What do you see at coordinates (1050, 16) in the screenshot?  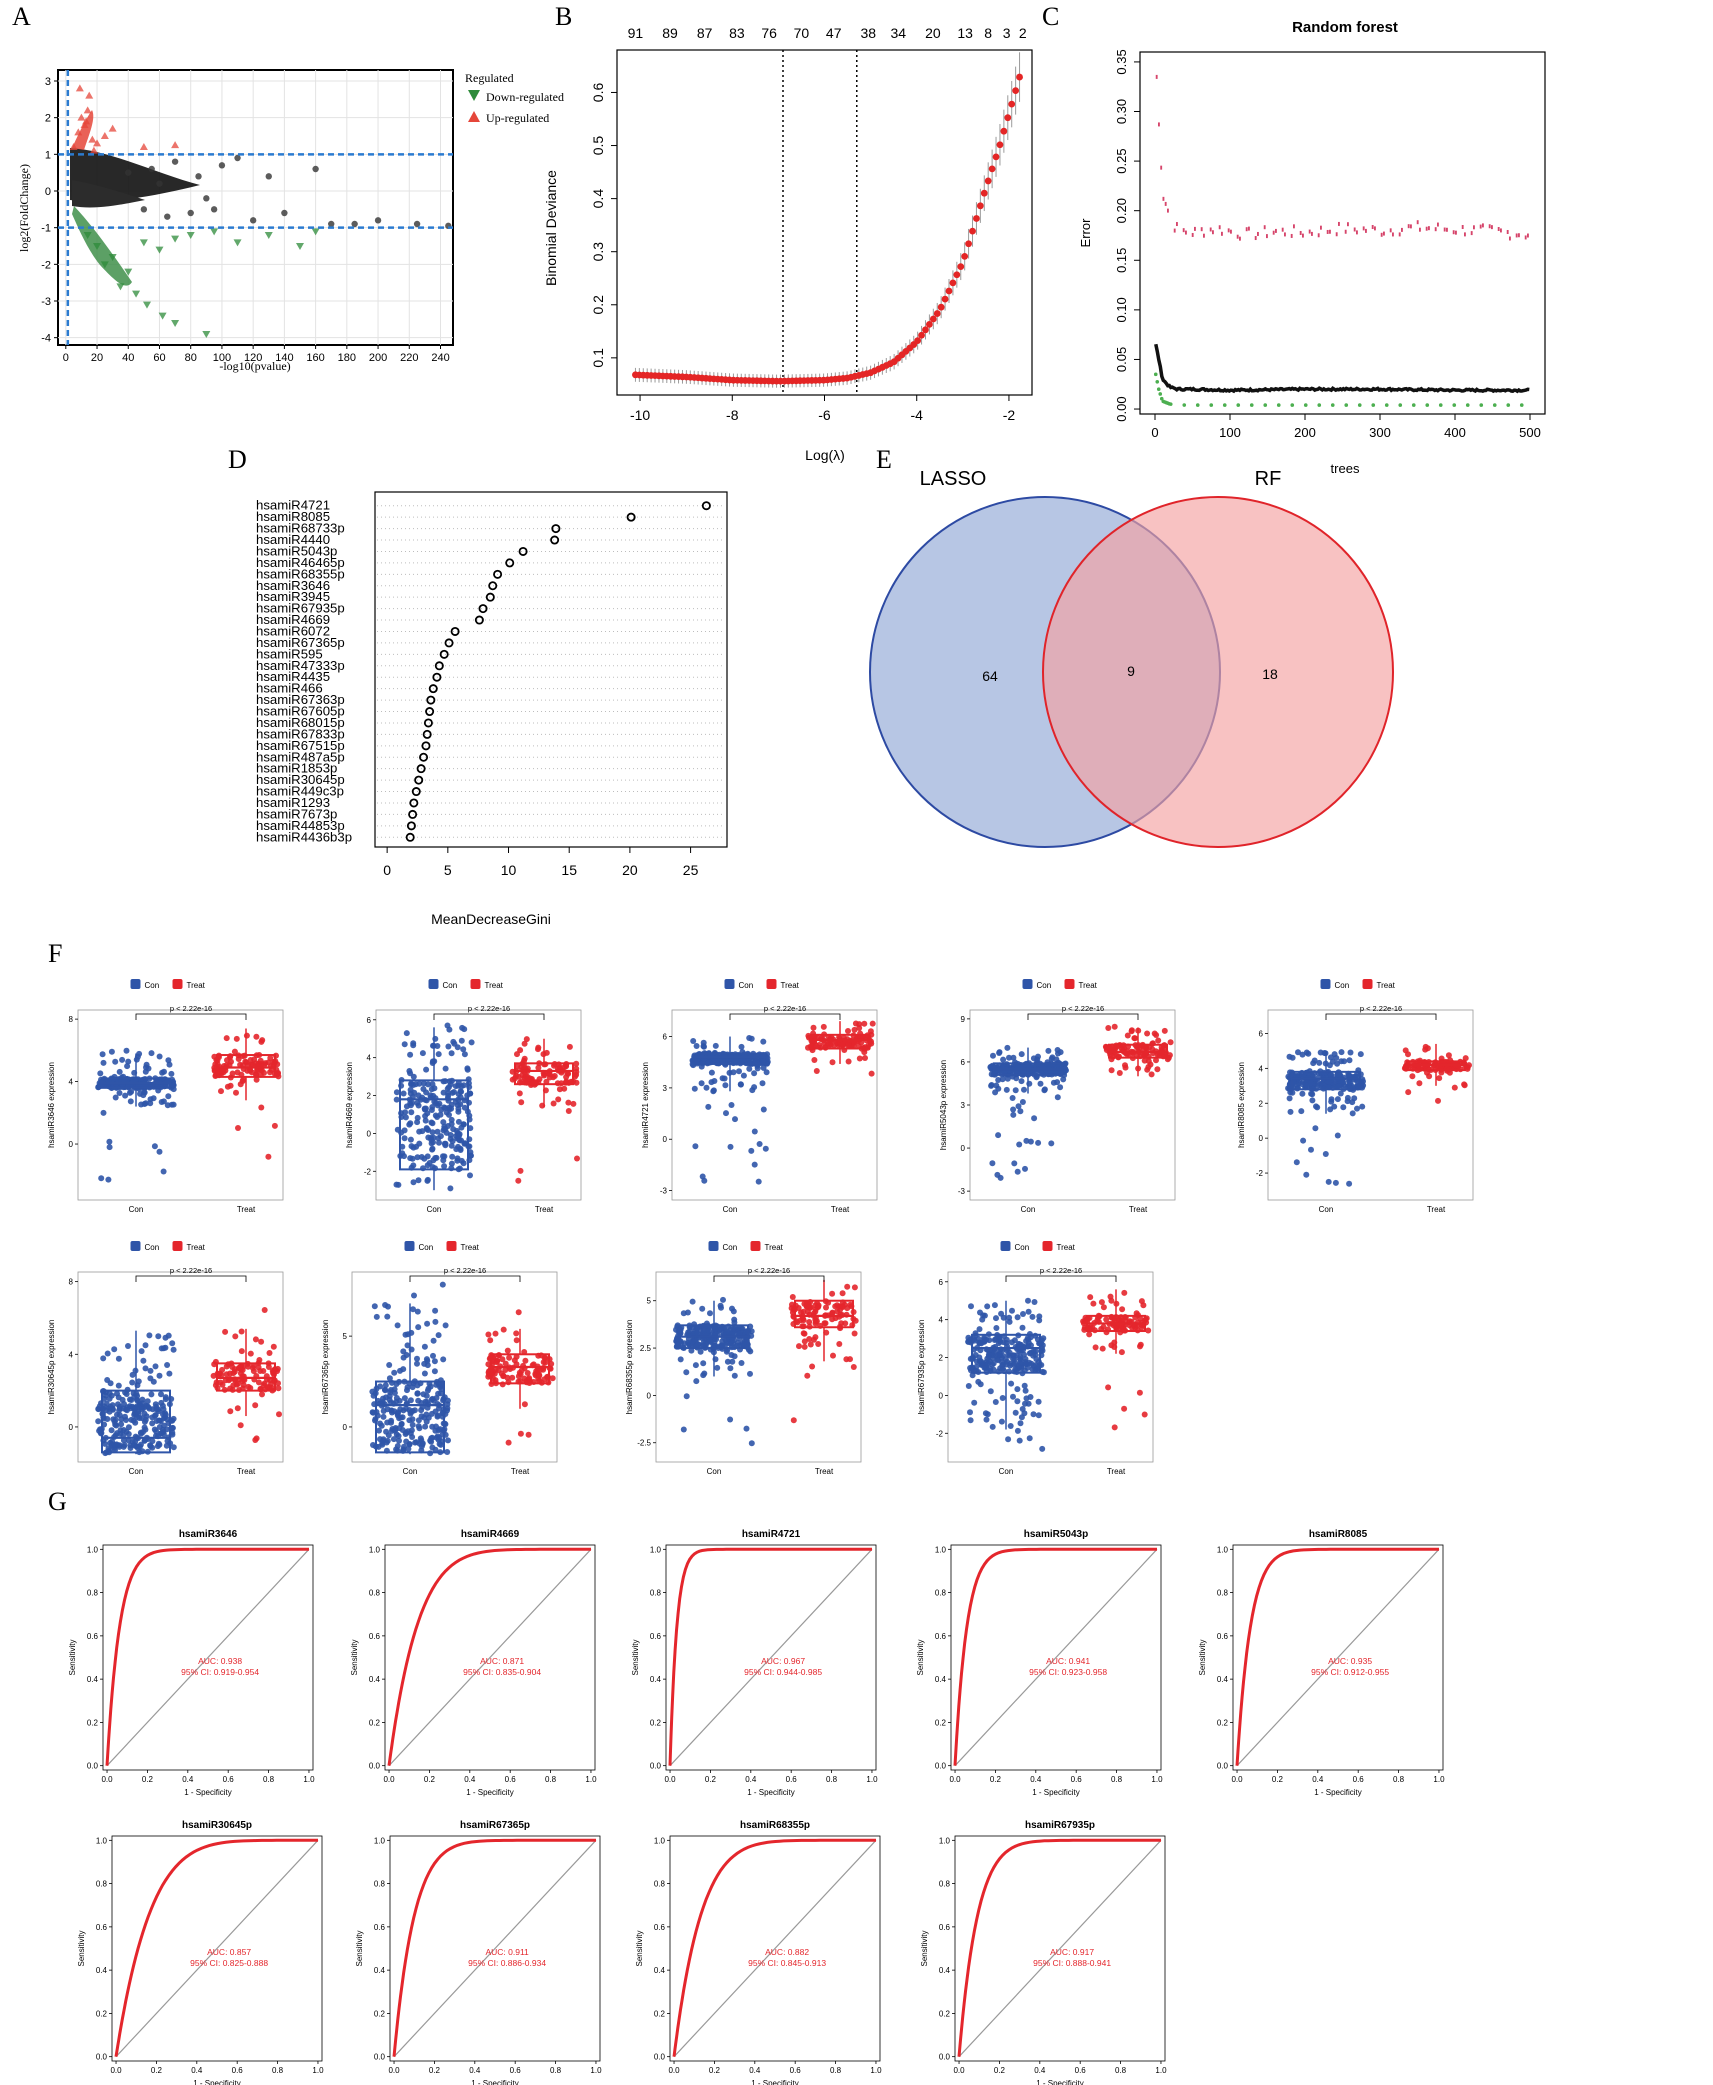 I see `panel-label-c: C` at bounding box center [1050, 16].